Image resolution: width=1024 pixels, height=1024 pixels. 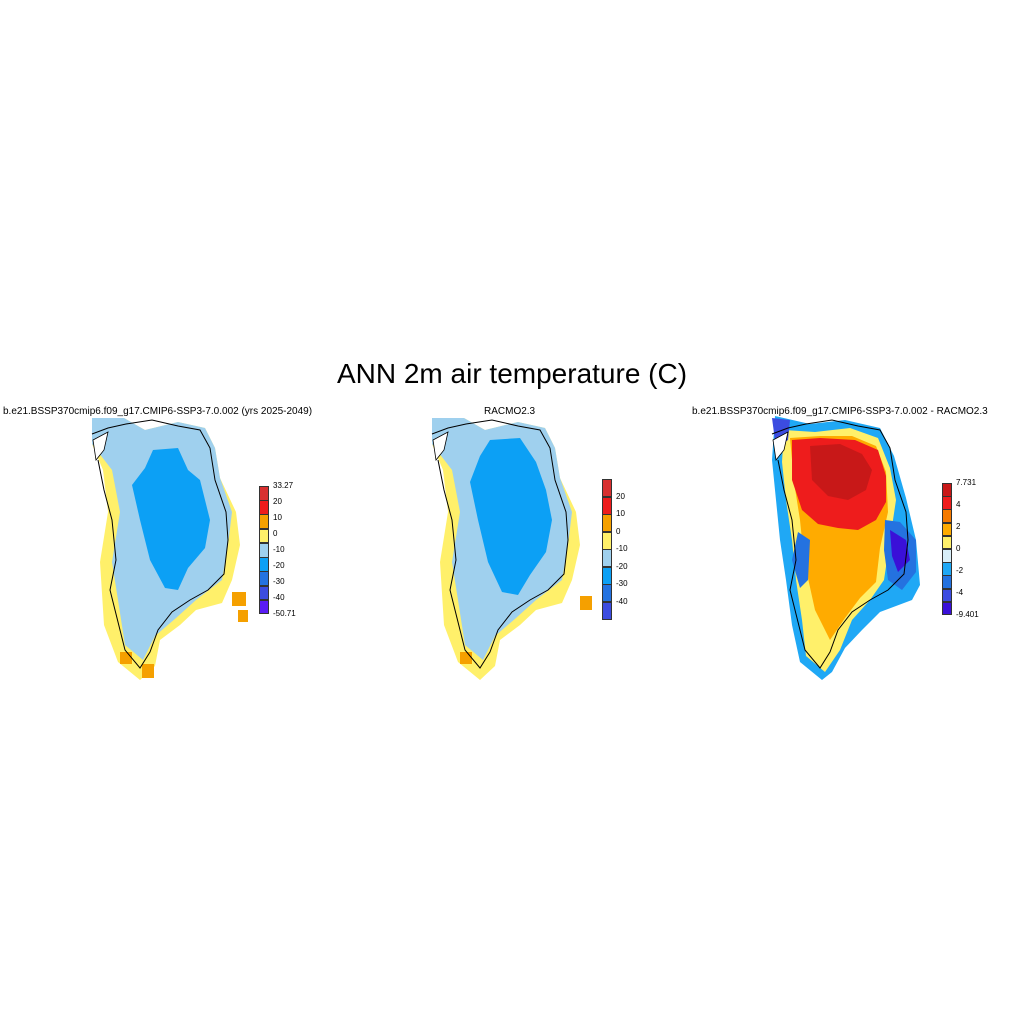 I want to click on colorbar-label: 33.27, so click(x=283, y=485).